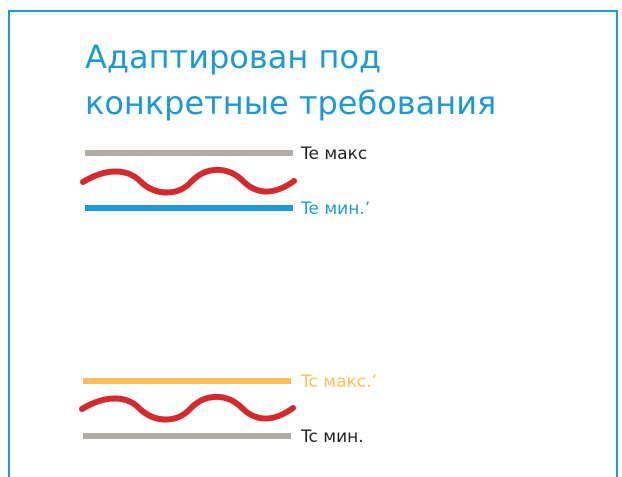  I want to click on tc-min-label: Tc мин., so click(332, 437).